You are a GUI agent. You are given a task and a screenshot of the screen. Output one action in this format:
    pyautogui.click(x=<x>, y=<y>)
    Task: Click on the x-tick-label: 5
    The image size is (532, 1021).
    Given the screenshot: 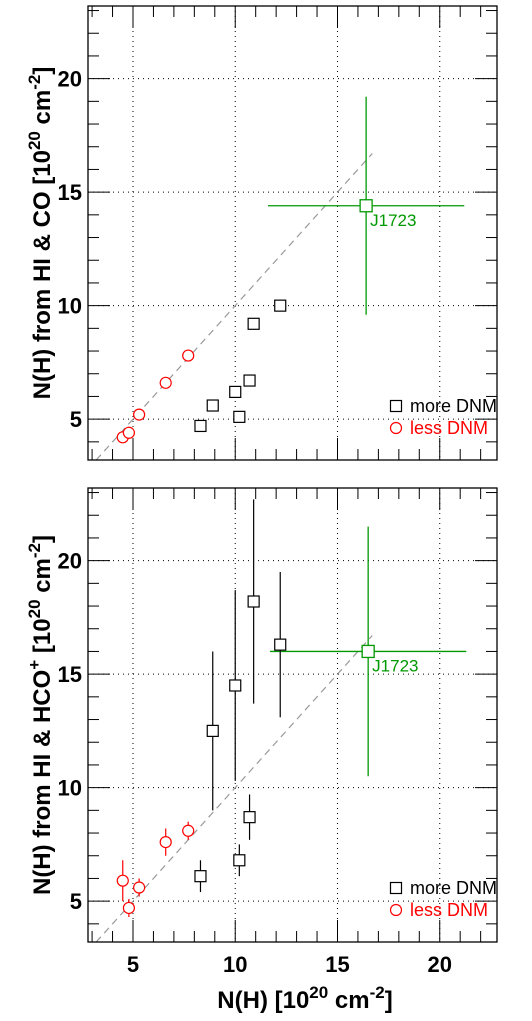 What is the action you would take?
    pyautogui.click(x=133, y=964)
    